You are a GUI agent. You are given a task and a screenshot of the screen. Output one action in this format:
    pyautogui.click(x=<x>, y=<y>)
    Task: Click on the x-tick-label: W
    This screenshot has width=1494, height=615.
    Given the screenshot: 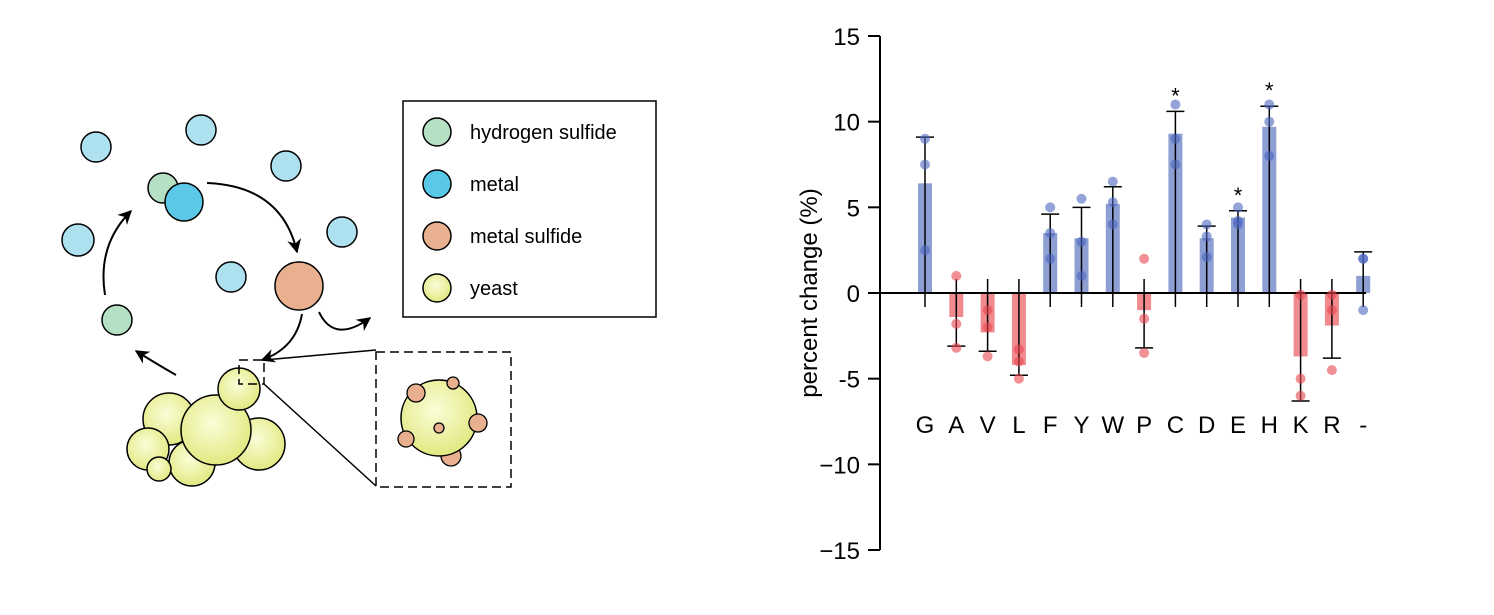 What is the action you would take?
    pyautogui.click(x=1112, y=425)
    